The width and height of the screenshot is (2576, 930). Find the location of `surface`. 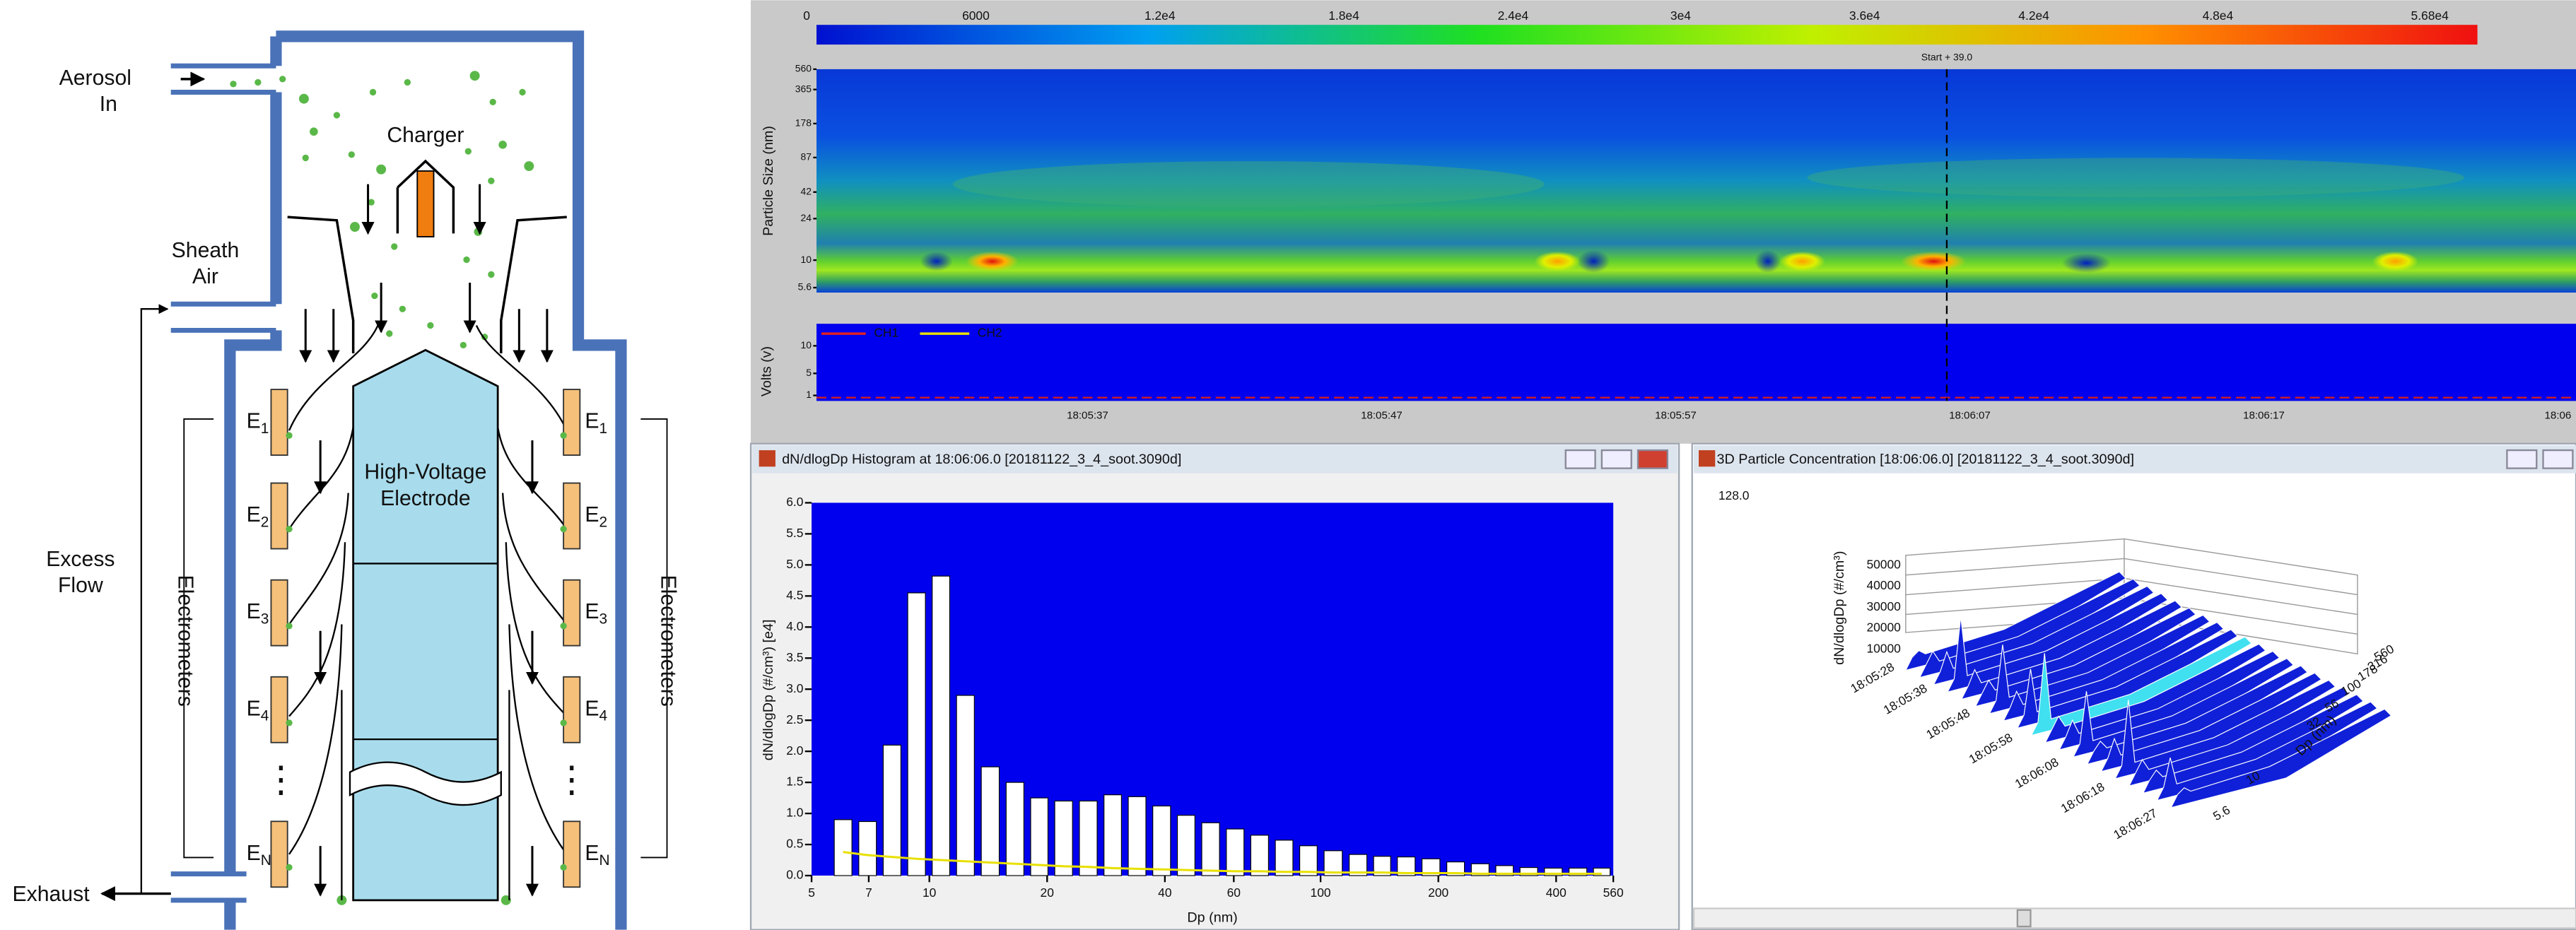

surface is located at coordinates (2148, 689).